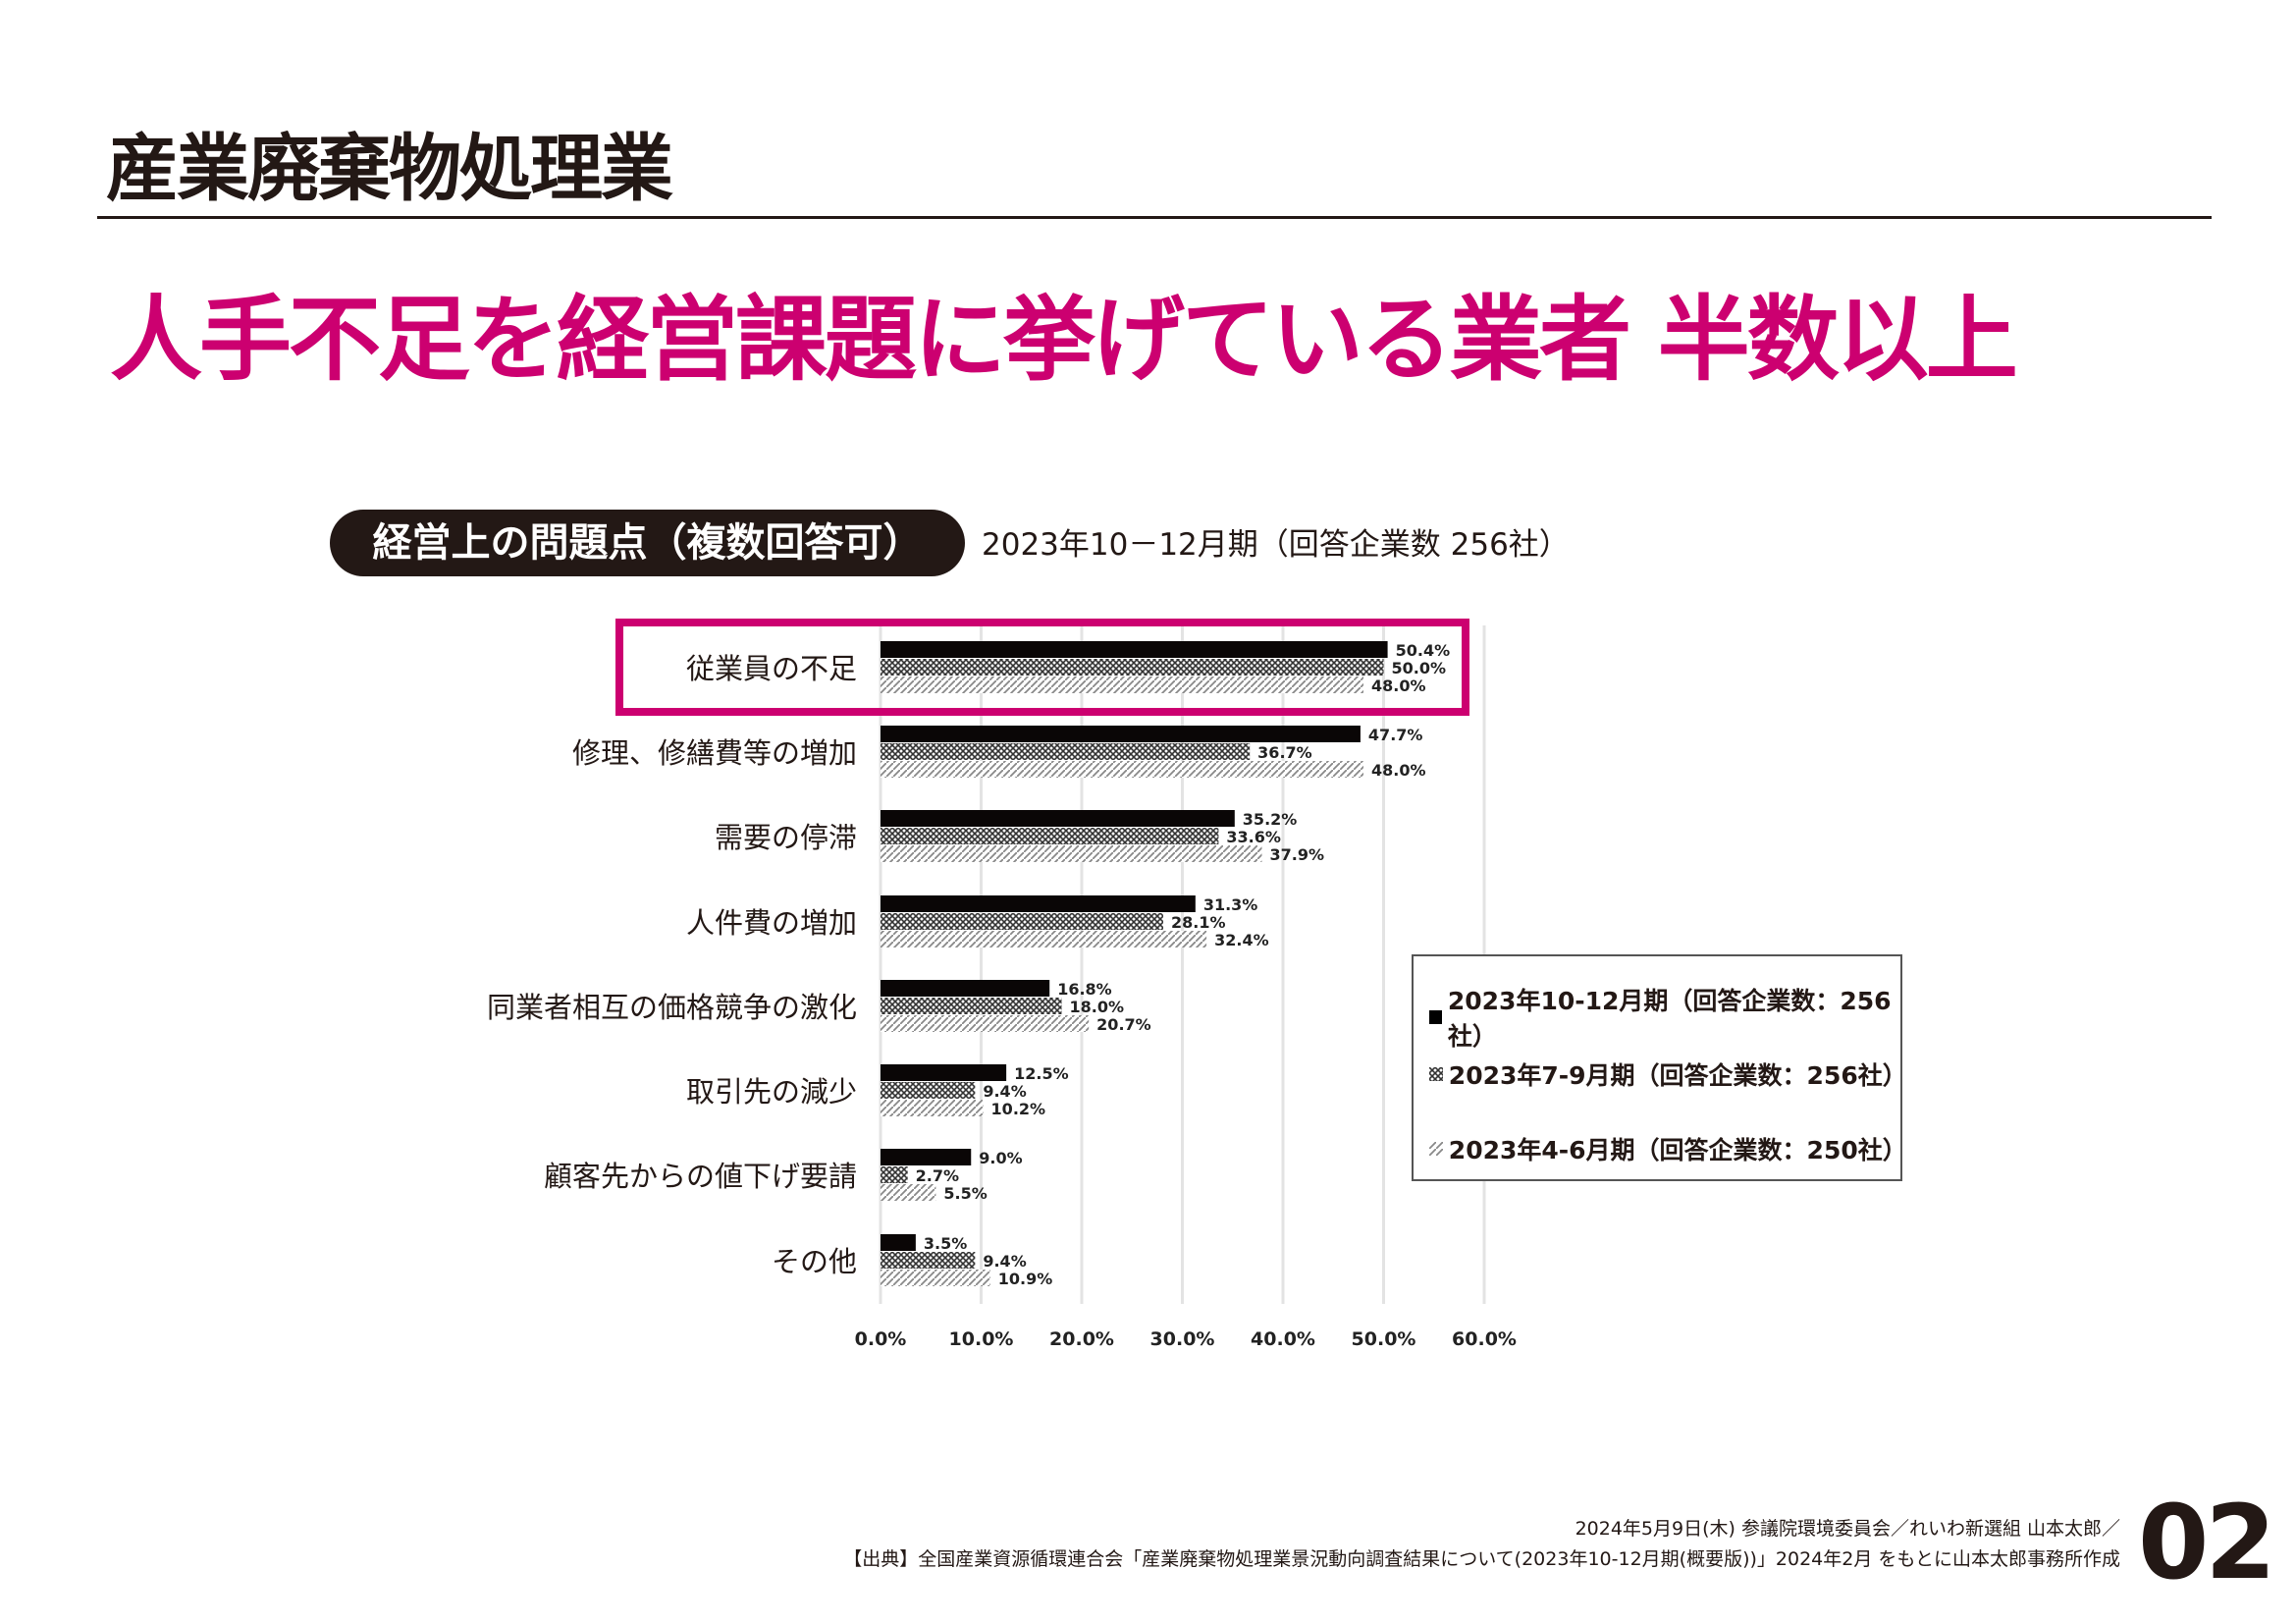 This screenshot has width=2296, height=1624. Describe the element at coordinates (1285, 752) in the screenshot. I see `data-label: 36.7%` at that location.